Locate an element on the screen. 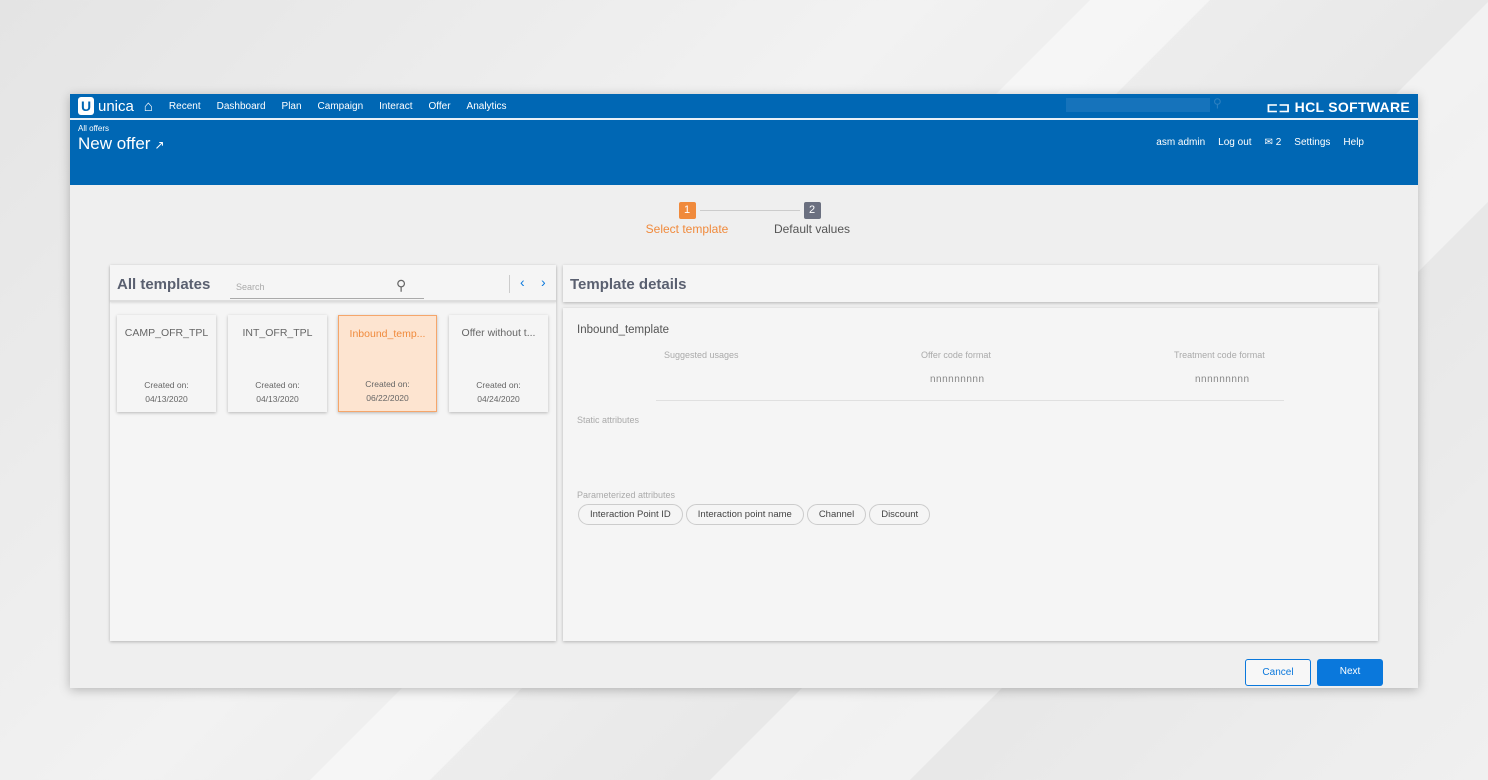  chevron-left-icon: ‹ is located at coordinates (522, 282).